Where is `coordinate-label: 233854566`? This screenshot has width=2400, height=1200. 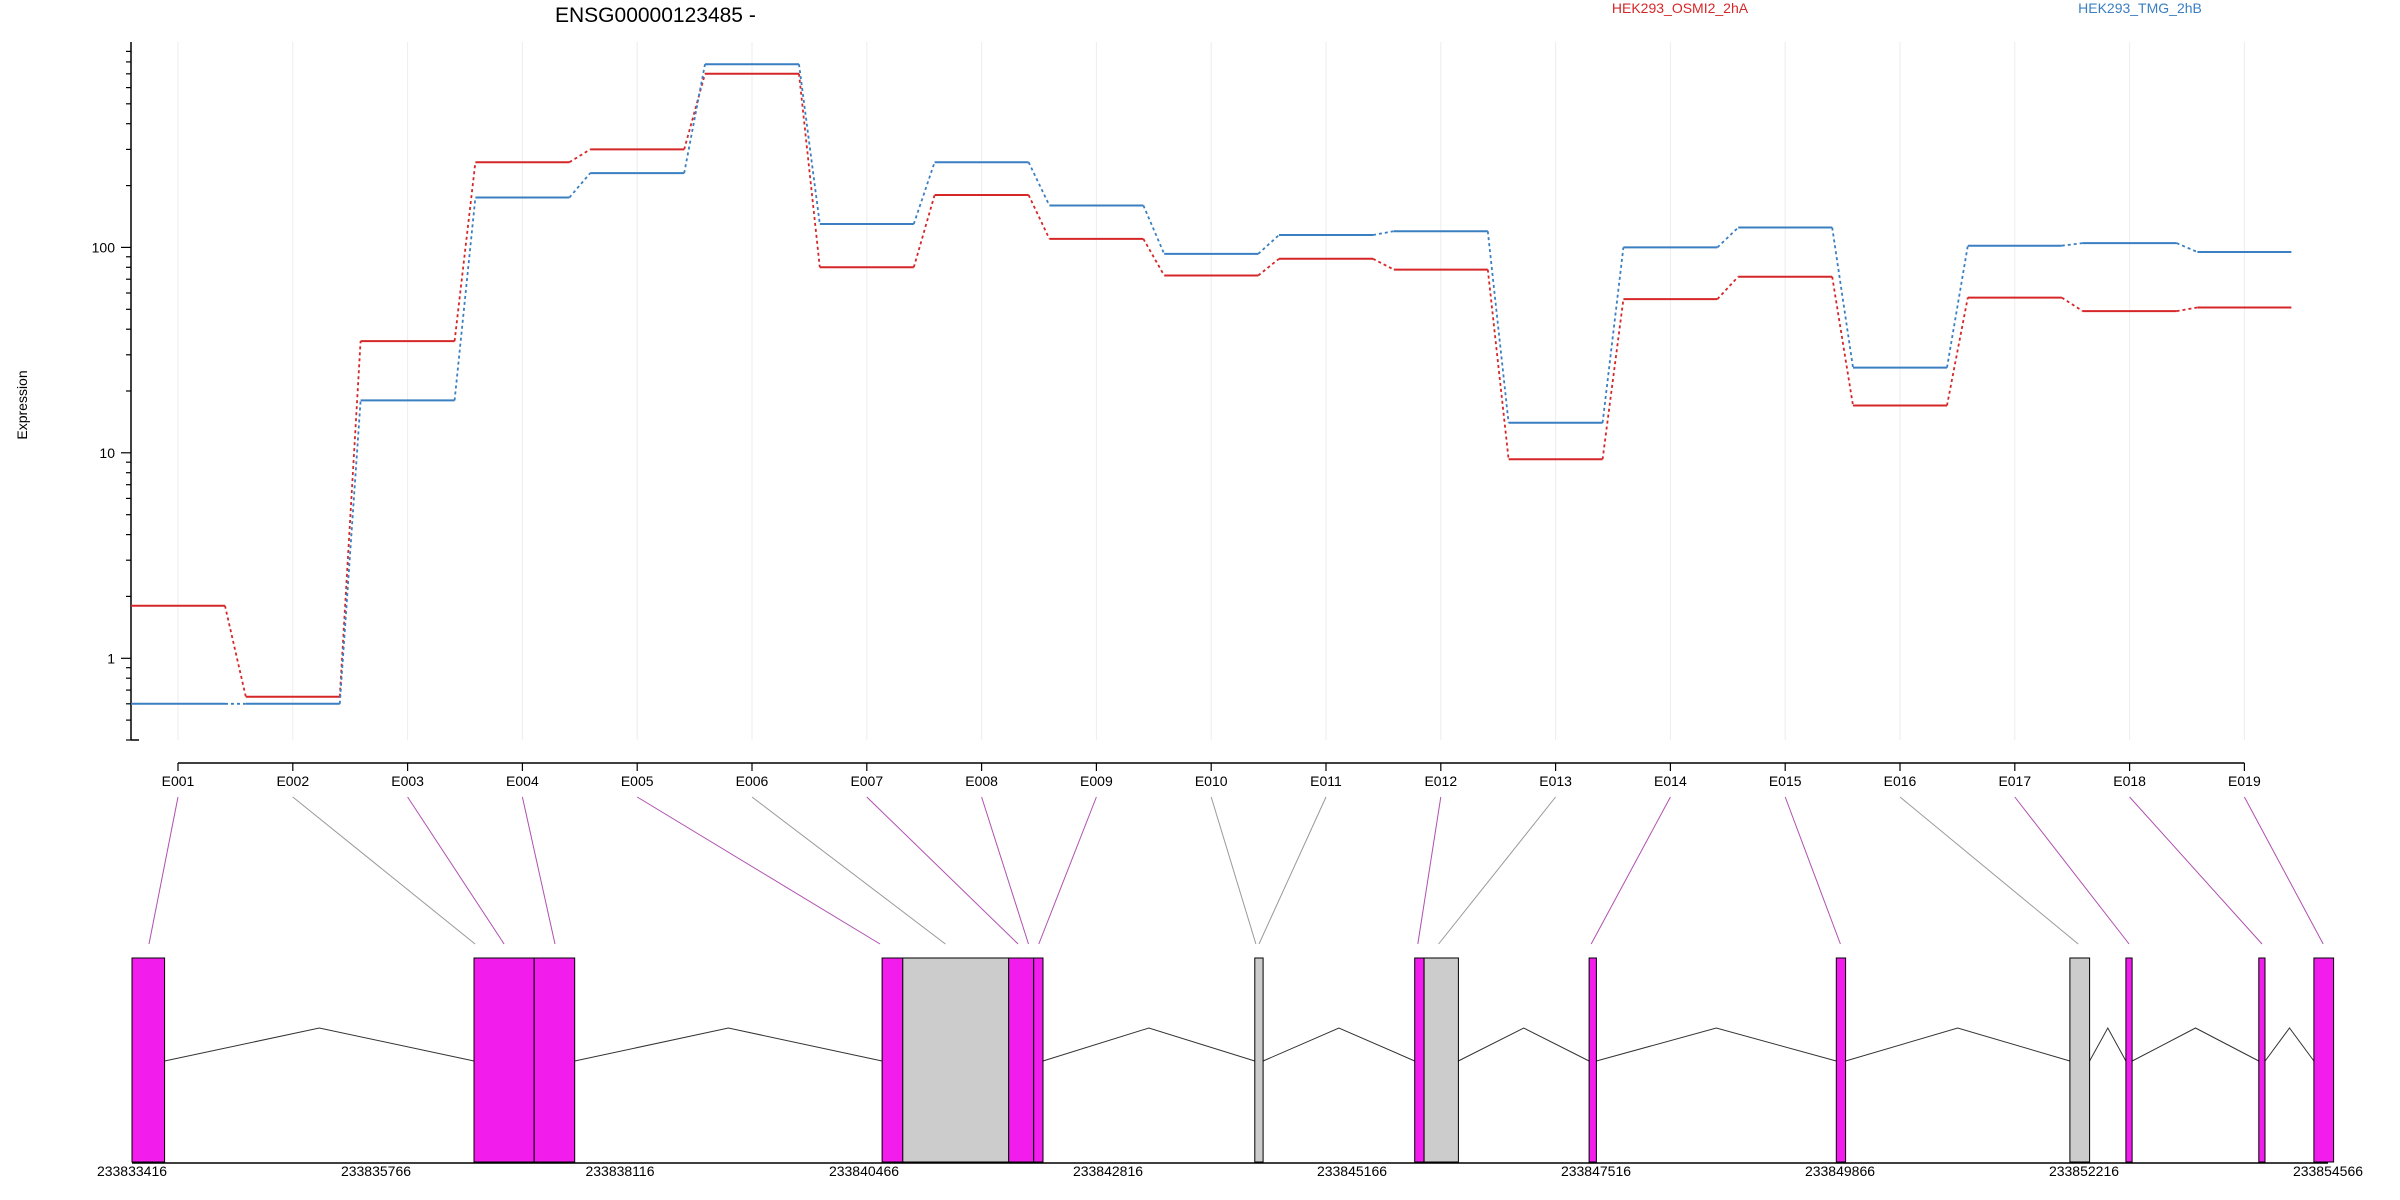
coordinate-label: 233854566 is located at coordinates (2328, 1171).